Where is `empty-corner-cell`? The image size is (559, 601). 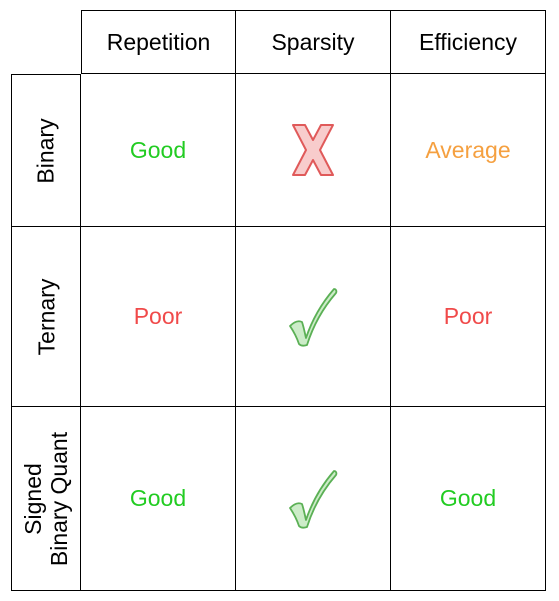
empty-corner-cell is located at coordinates (46, 42).